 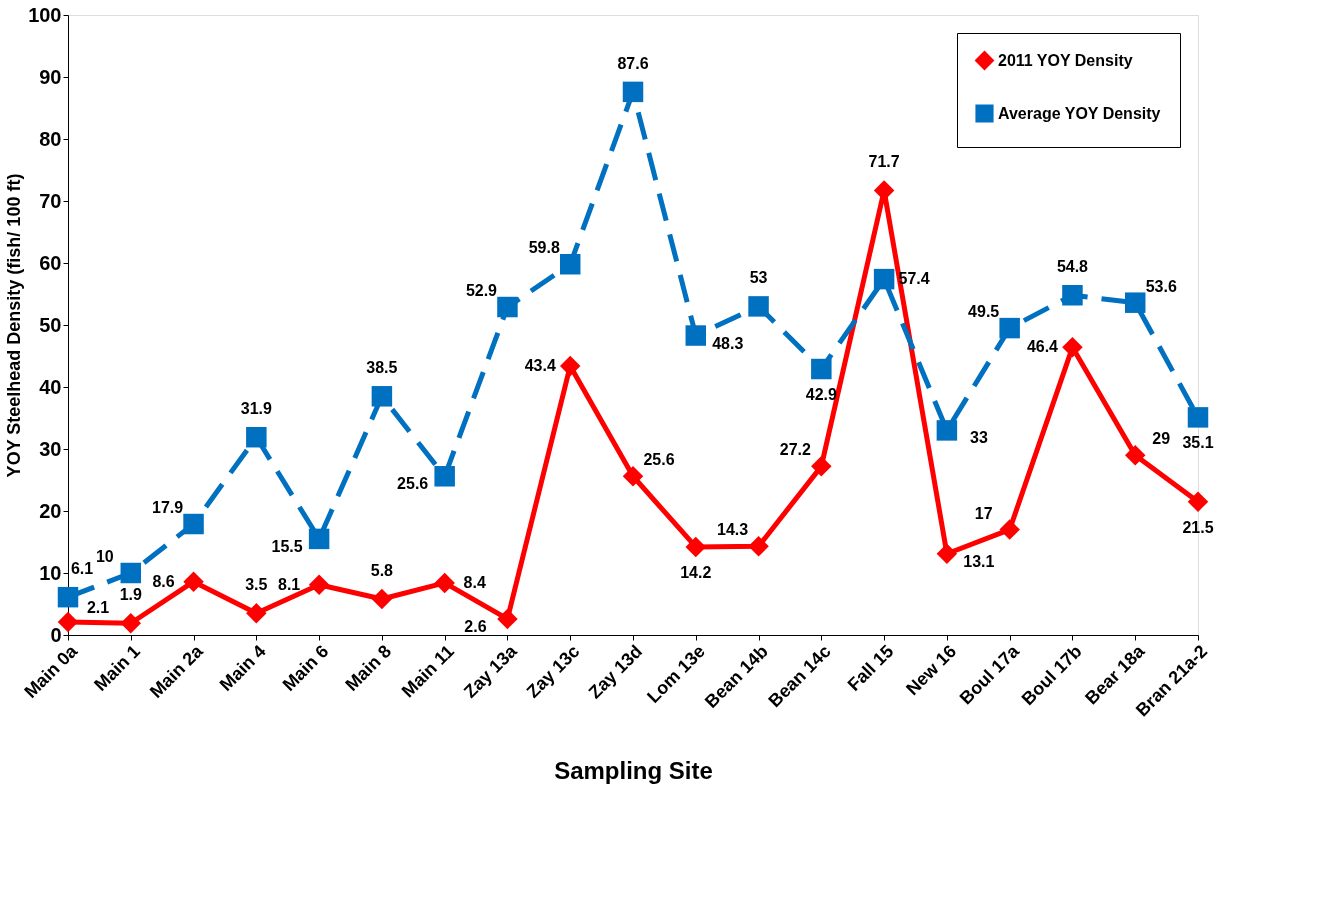 I want to click on y-tick-label: 60, so click(x=50, y=262).